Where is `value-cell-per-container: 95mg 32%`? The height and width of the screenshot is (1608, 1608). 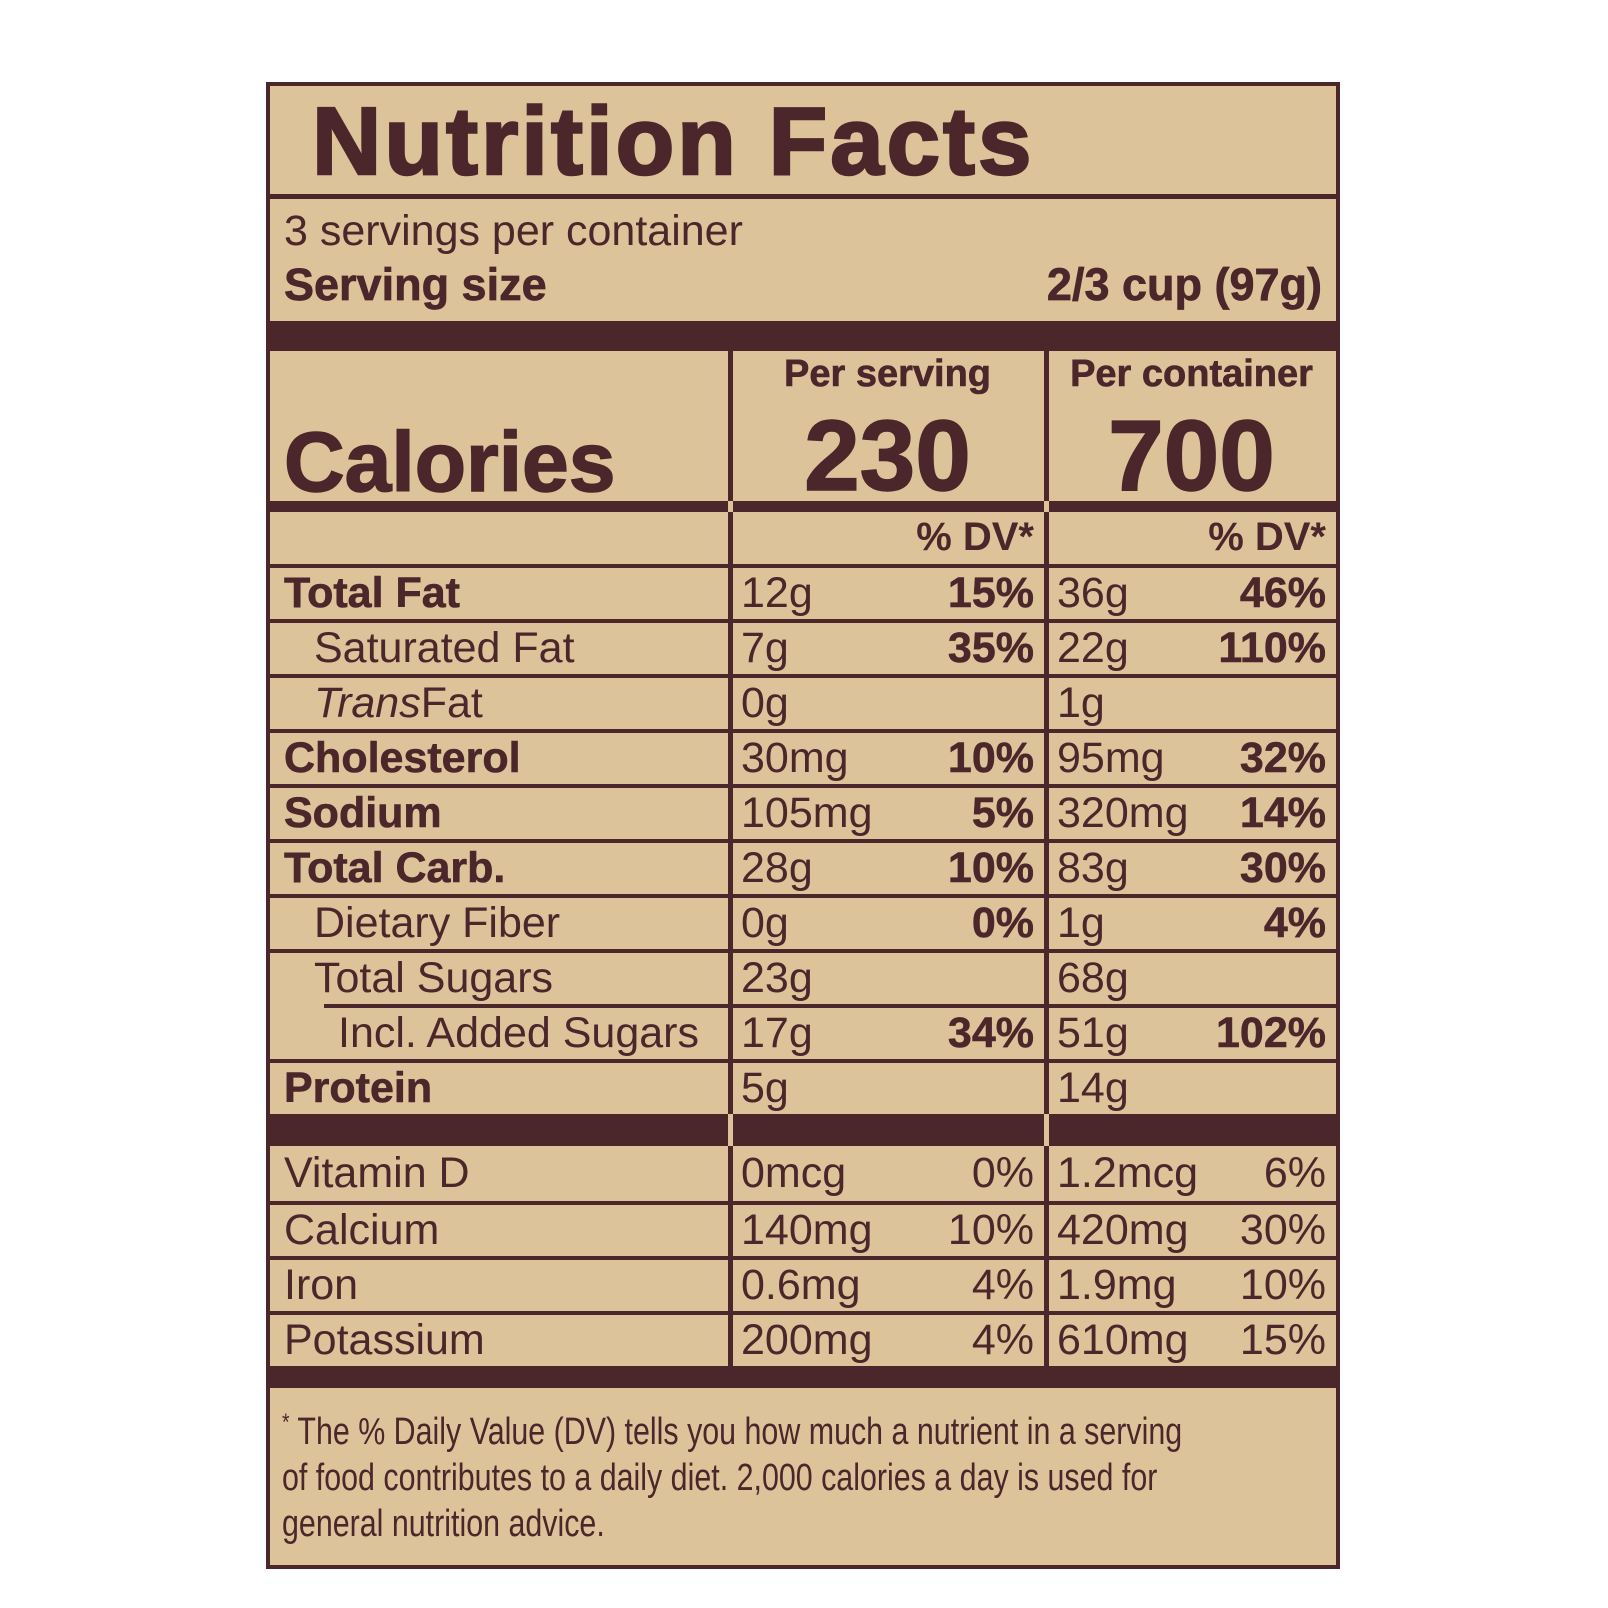 value-cell-per-container: 95mg 32% is located at coordinates (1190, 757).